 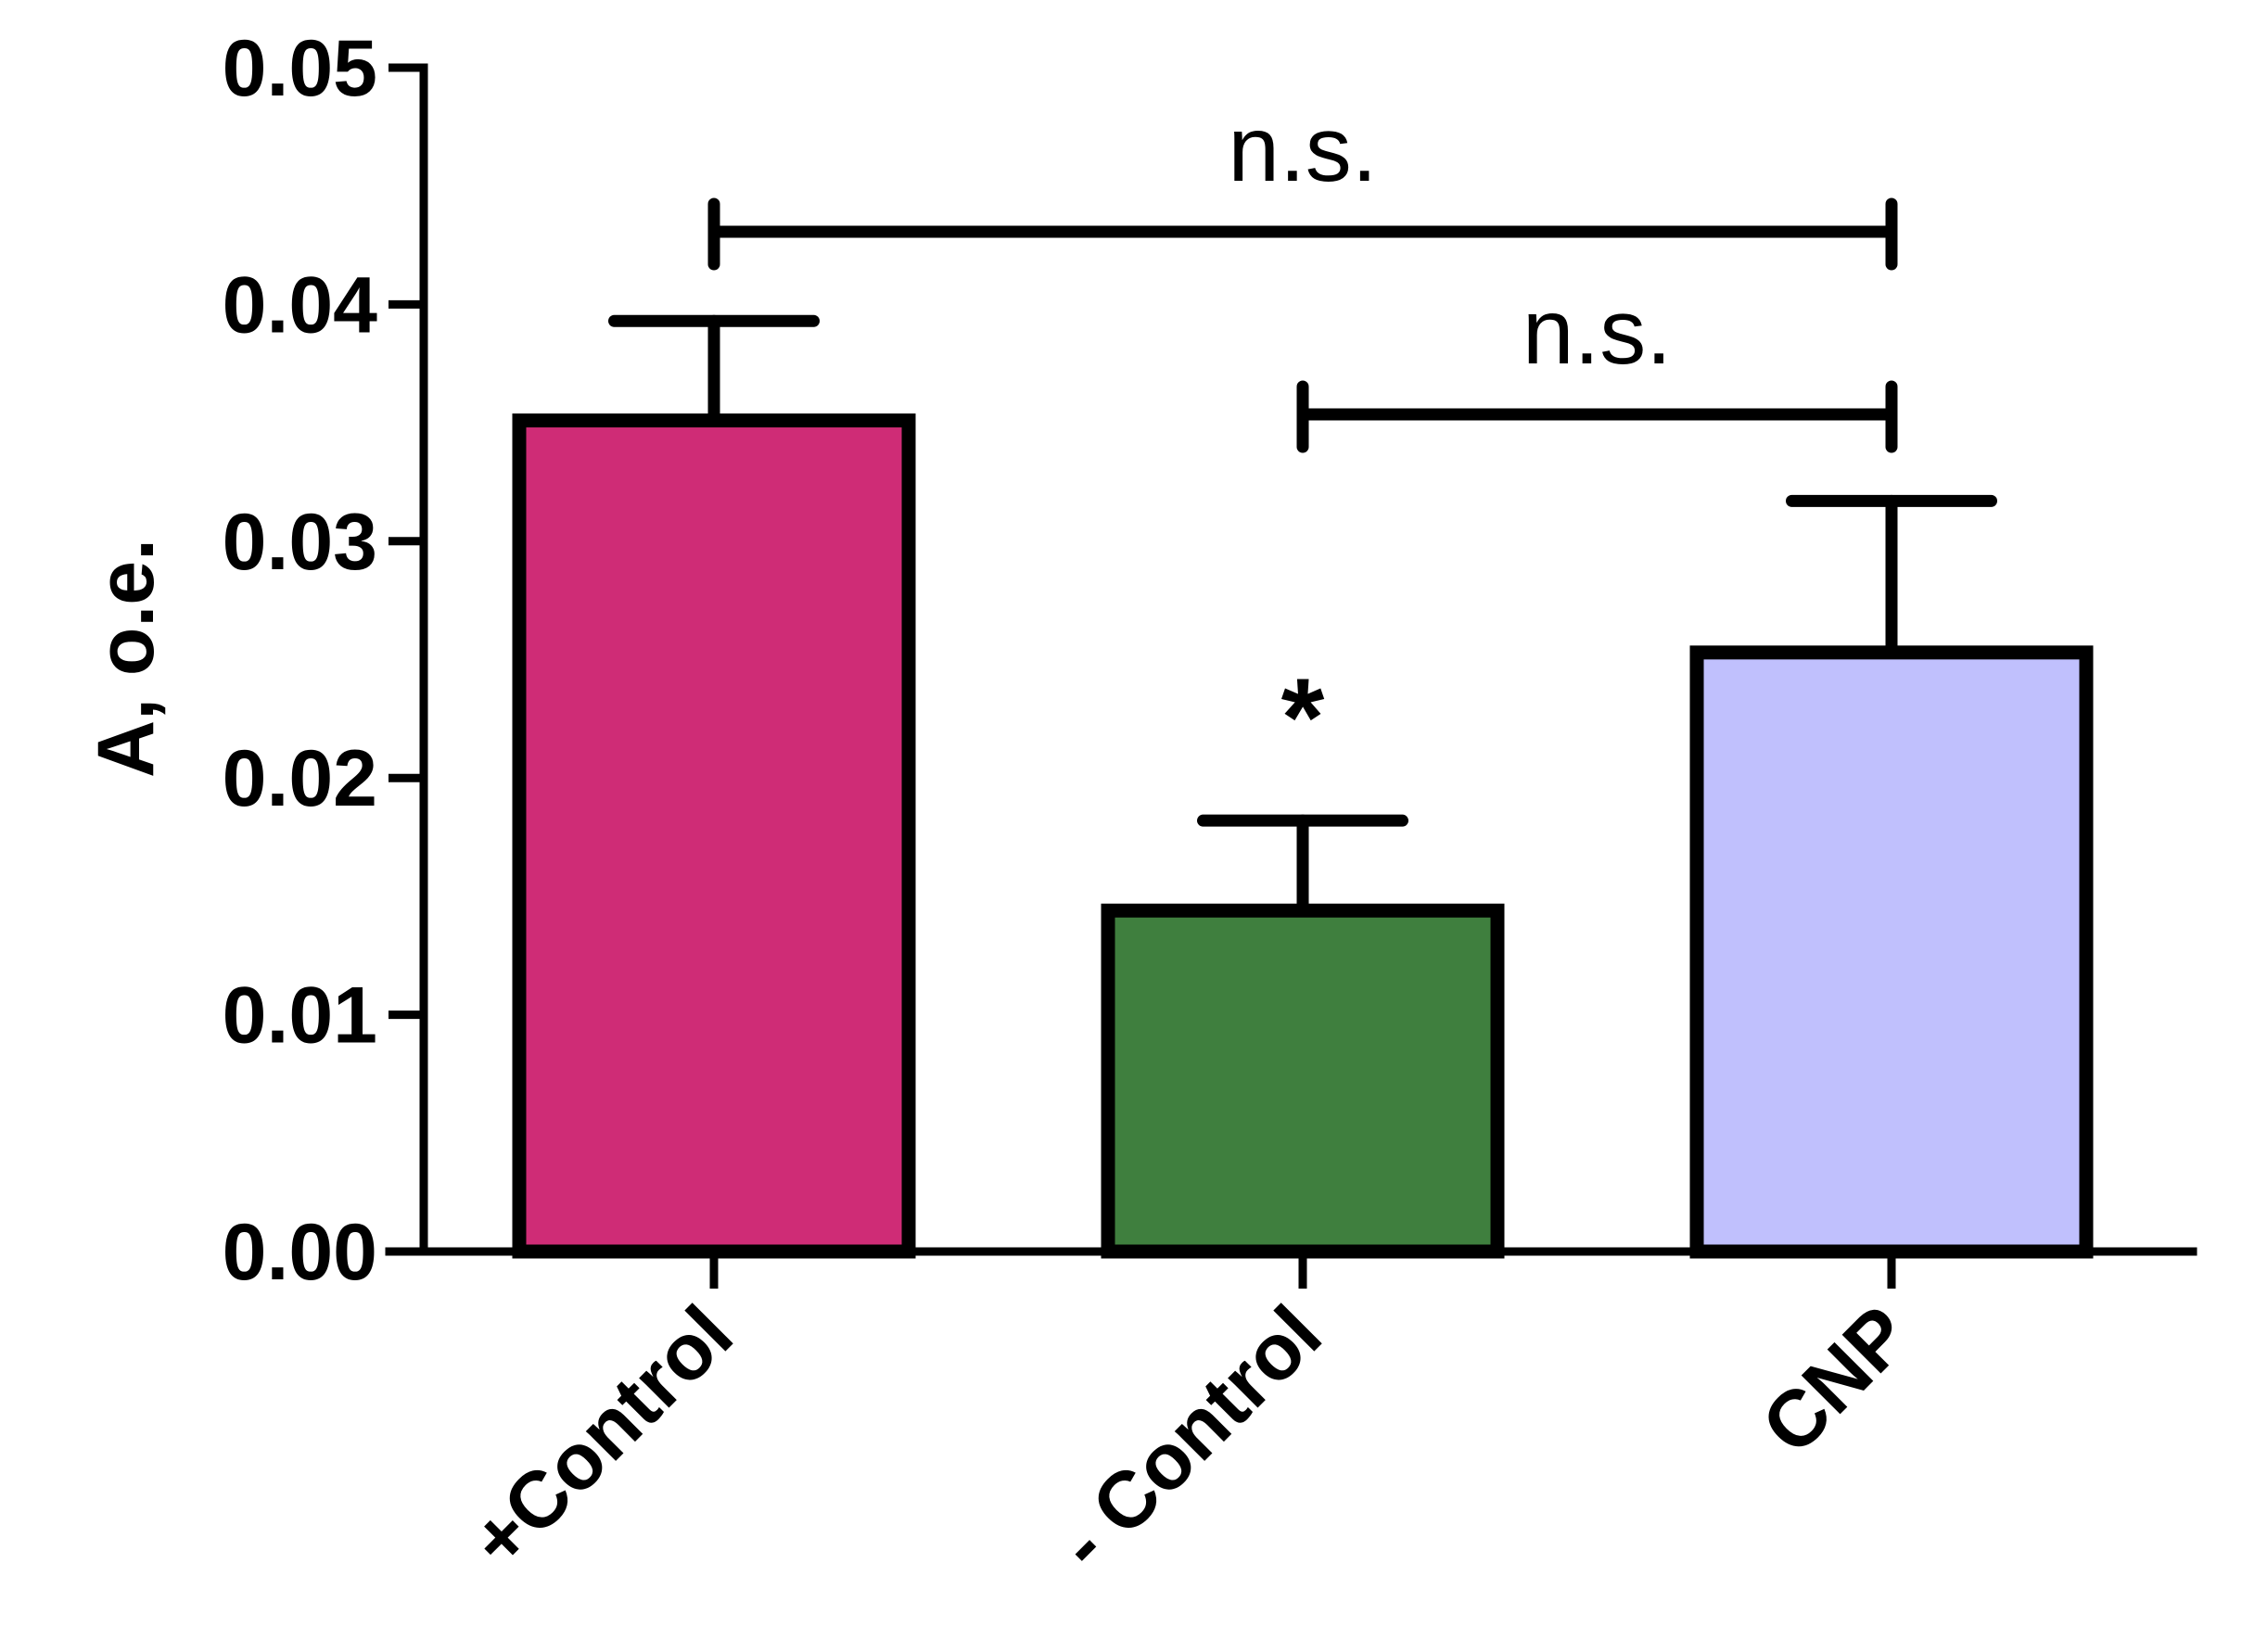 What do you see at coordinates (1189, 1438) in the screenshot?
I see `x-tick-label: - Control` at bounding box center [1189, 1438].